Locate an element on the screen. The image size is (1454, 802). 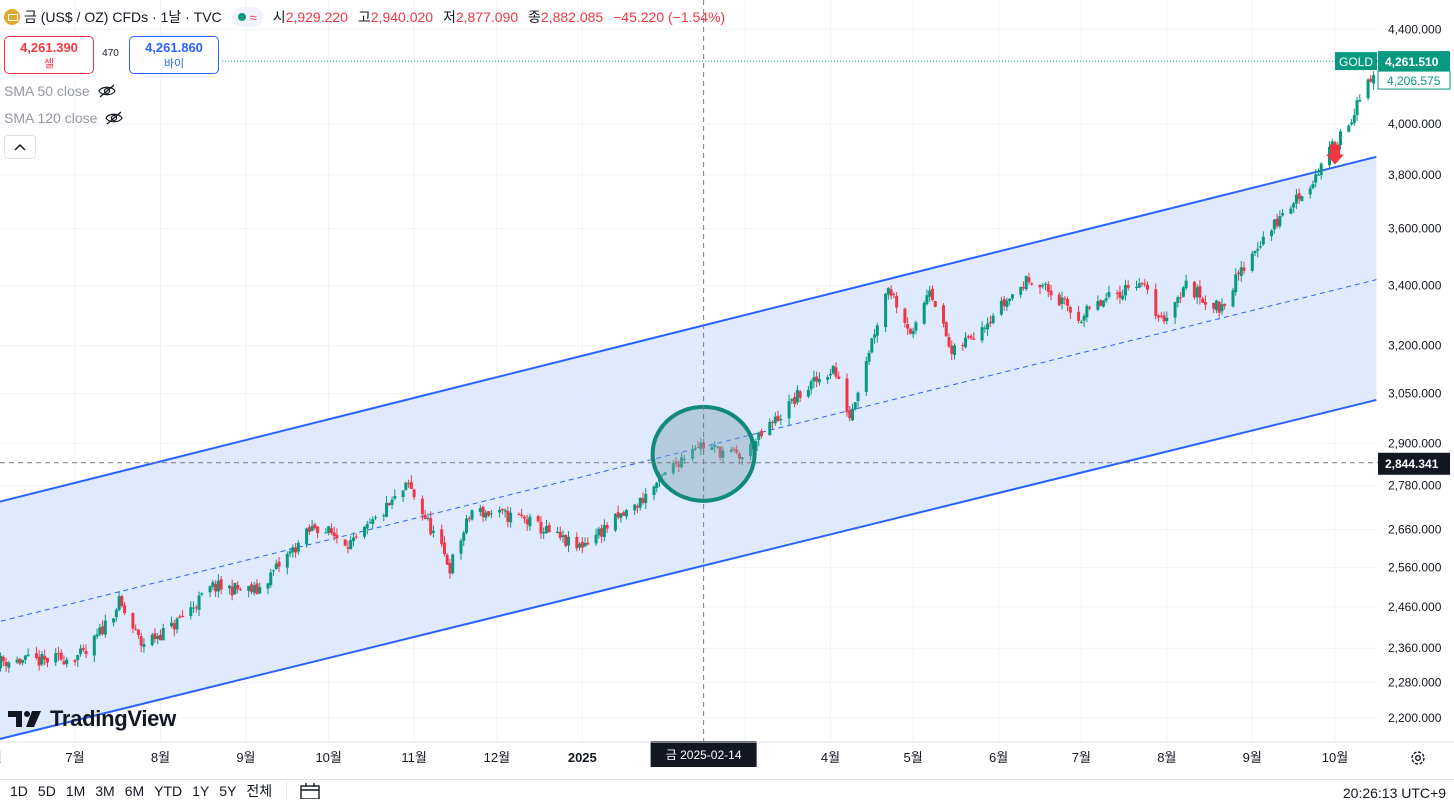
indicator-sma120: SMA 120 close is located at coordinates (64, 118).